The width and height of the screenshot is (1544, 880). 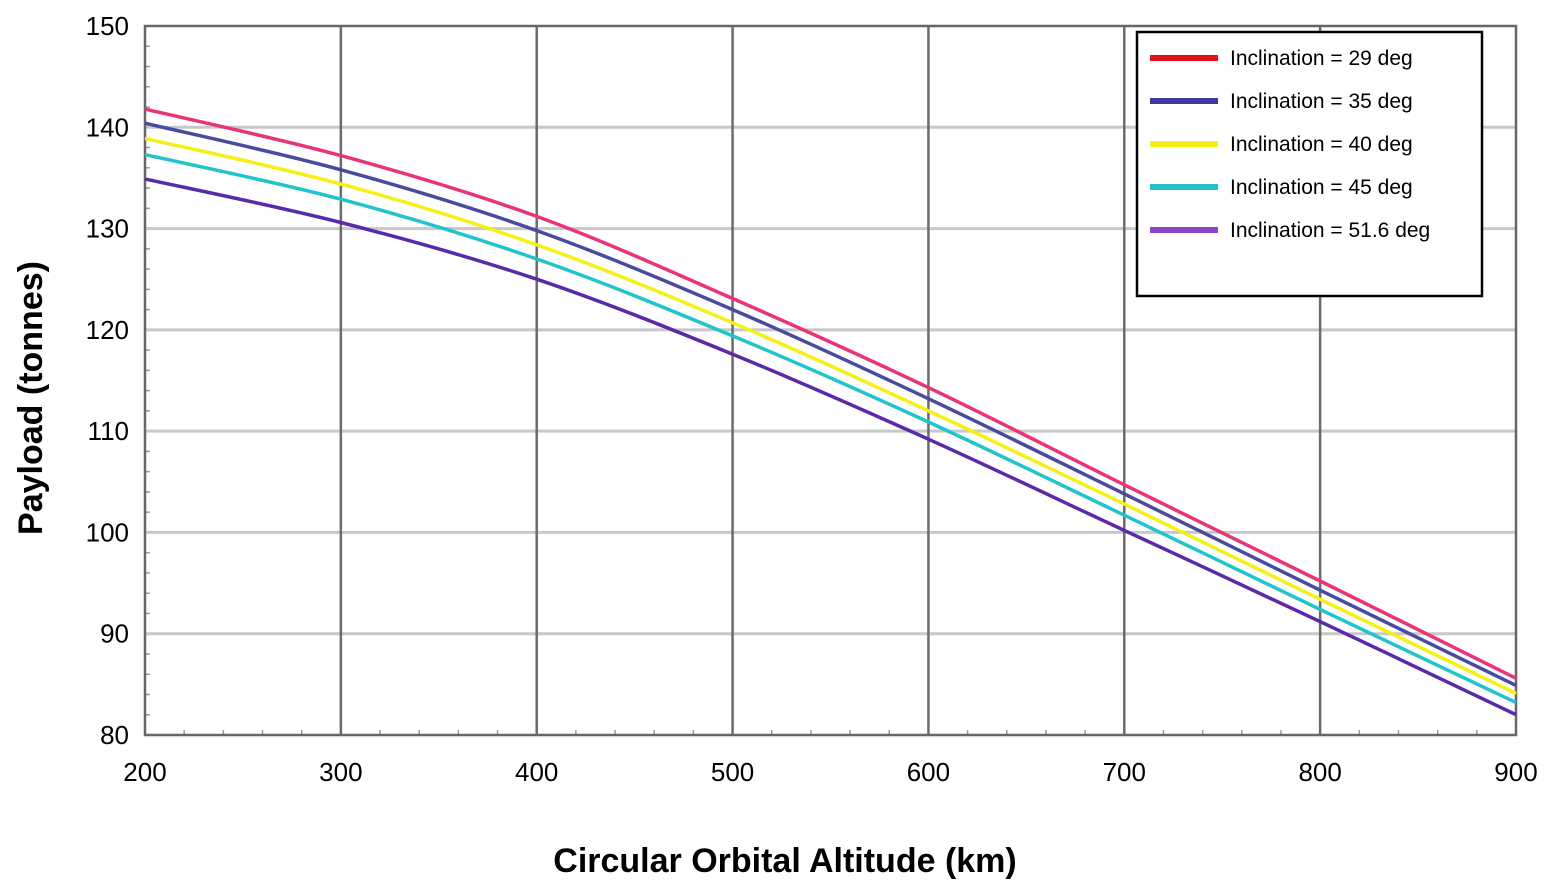 What do you see at coordinates (1321, 144) in the screenshot?
I see `legend-label: Inclination = 40 deg` at bounding box center [1321, 144].